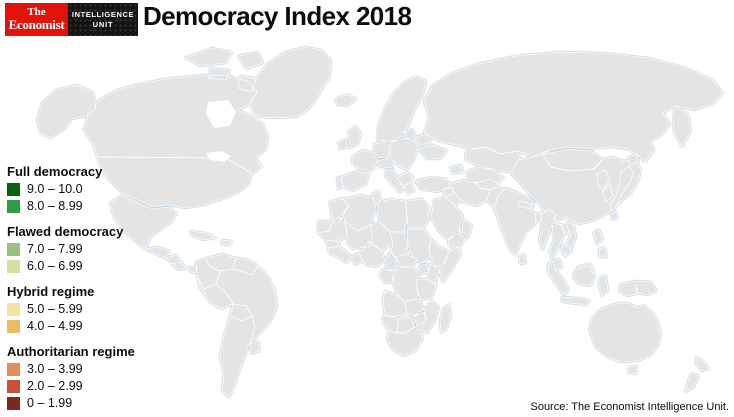 This screenshot has height=417, width=734. Describe the element at coordinates (345, 100) in the screenshot. I see `region-iceland: Iceland` at that location.